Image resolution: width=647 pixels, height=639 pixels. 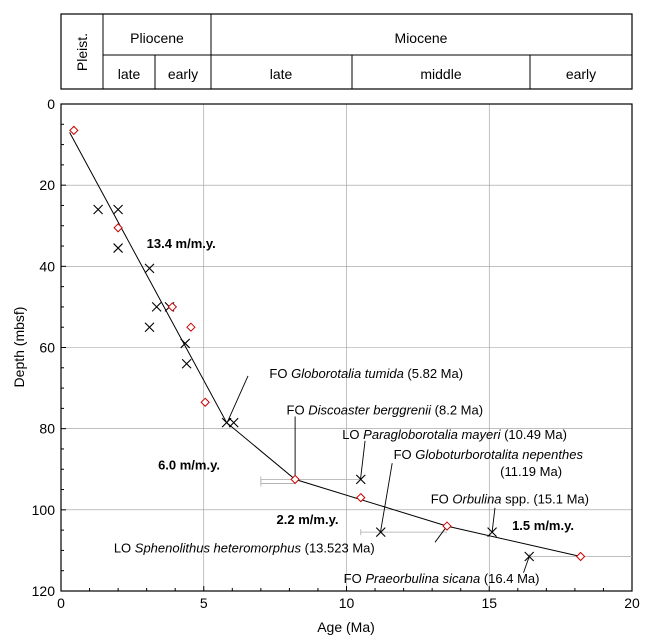 I want to click on y-tick-label: 80, so click(x=47, y=429).